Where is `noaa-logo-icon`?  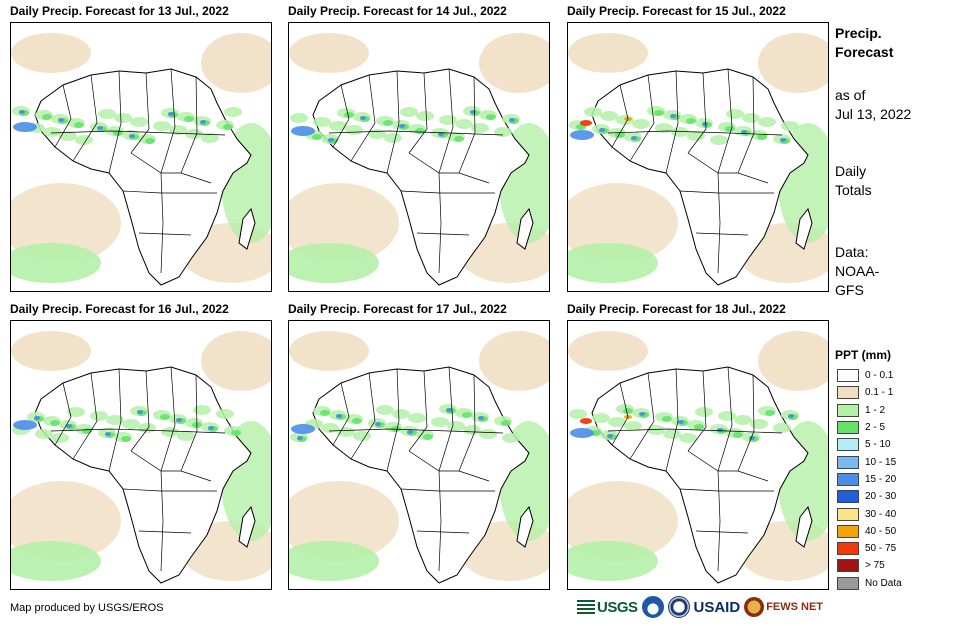
noaa-logo-icon is located at coordinates (652, 607).